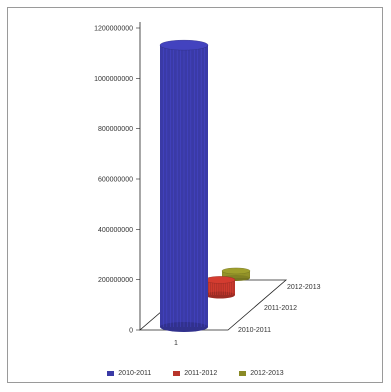 Image resolution: width=391 pixels, height=392 pixels. Describe the element at coordinates (135, 373) in the screenshot. I see `legend-label: 2010-2011` at that location.